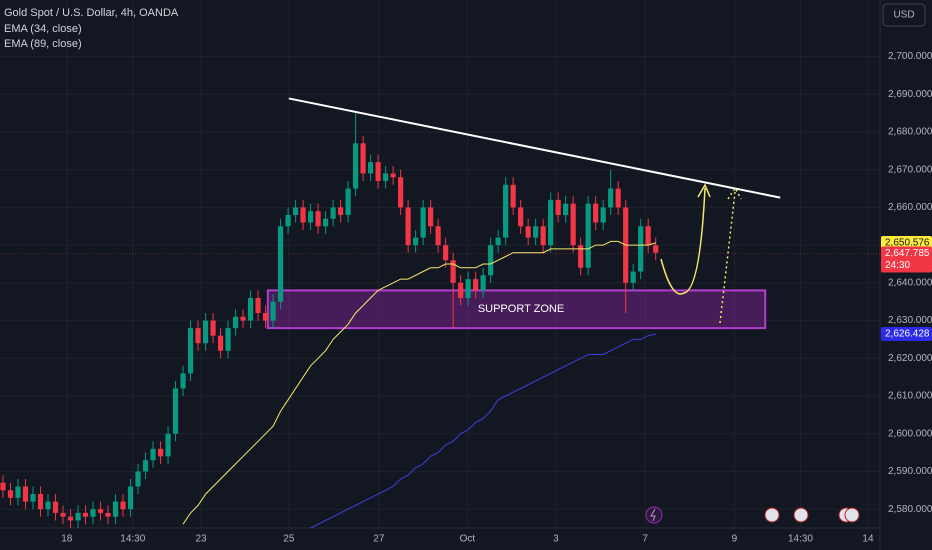 The width and height of the screenshot is (932, 550). What do you see at coordinates (910, 433) in the screenshot?
I see `y-tick-label: 2,600.000` at bounding box center [910, 433].